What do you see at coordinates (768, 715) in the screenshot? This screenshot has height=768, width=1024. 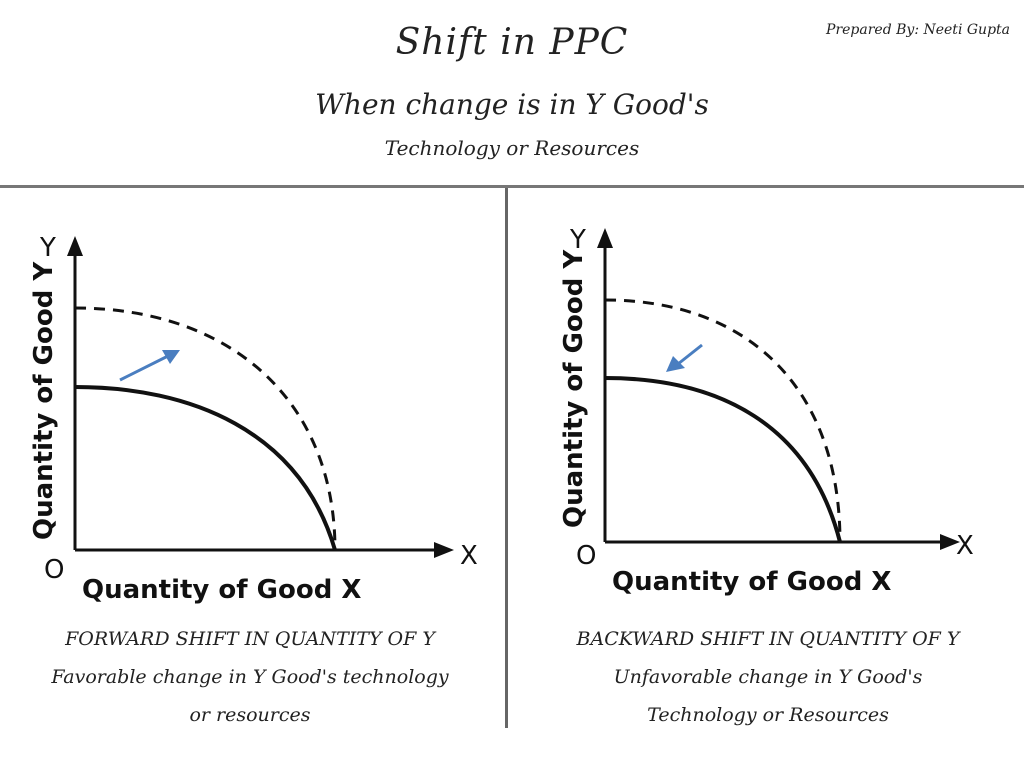 I see `right-caption-line: Technology or Resources` at bounding box center [768, 715].